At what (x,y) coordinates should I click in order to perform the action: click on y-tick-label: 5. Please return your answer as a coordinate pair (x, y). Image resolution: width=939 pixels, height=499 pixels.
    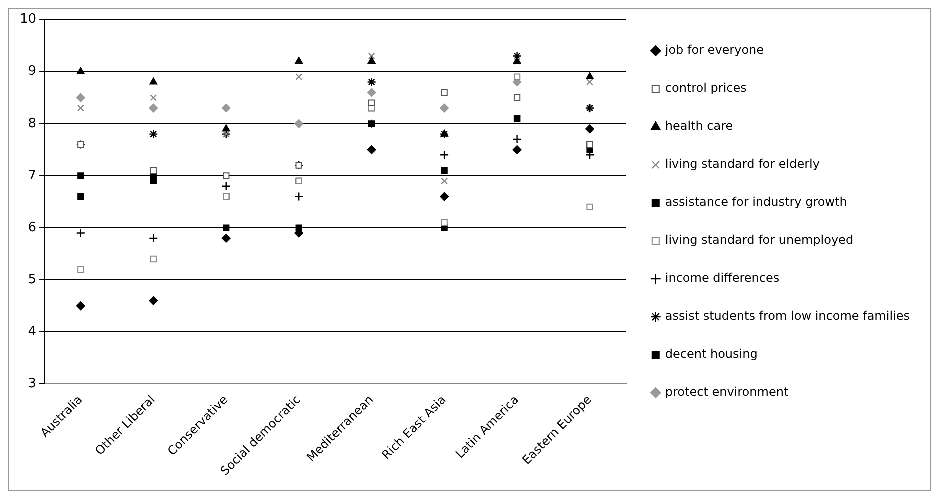
    Looking at the image, I should click on (32, 280).